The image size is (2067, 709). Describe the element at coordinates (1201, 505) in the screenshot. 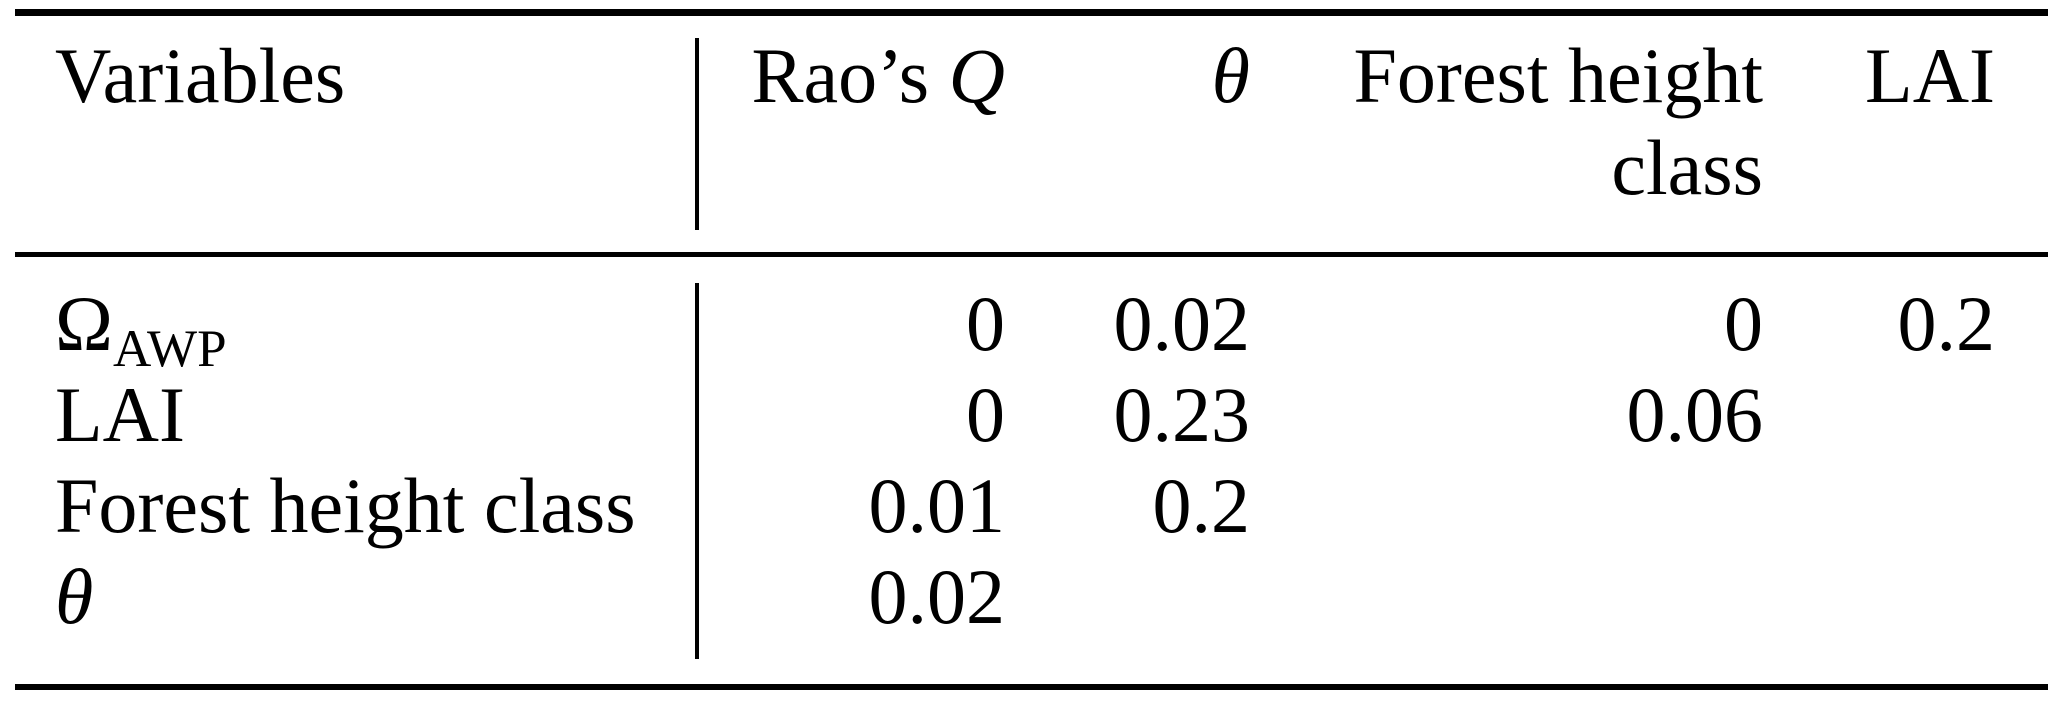

I see `row-forest-height-class-theta-value: 0.2` at that location.